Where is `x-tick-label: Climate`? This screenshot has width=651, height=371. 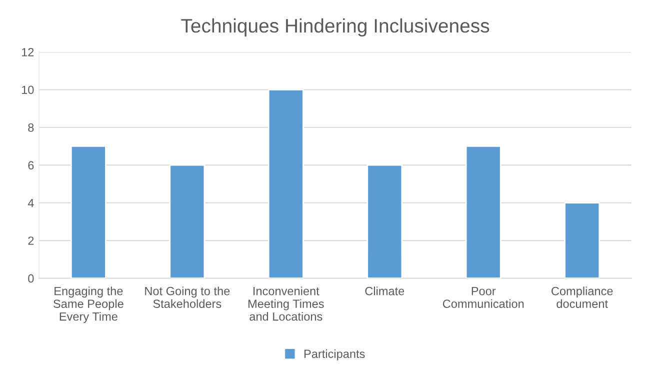 x-tick-label: Climate is located at coordinates (384, 291).